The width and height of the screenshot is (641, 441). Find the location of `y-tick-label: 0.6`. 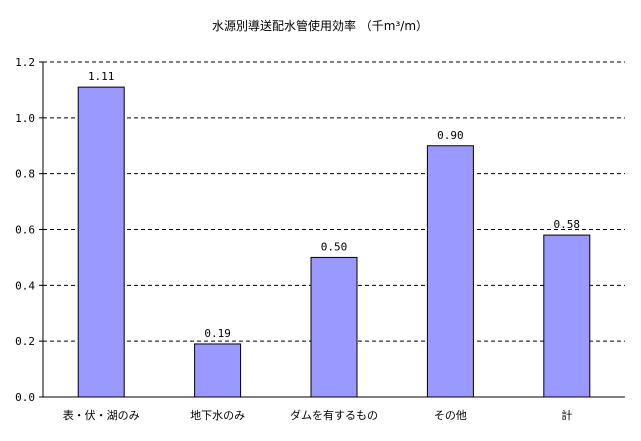

y-tick-label: 0.6 is located at coordinates (25, 230).